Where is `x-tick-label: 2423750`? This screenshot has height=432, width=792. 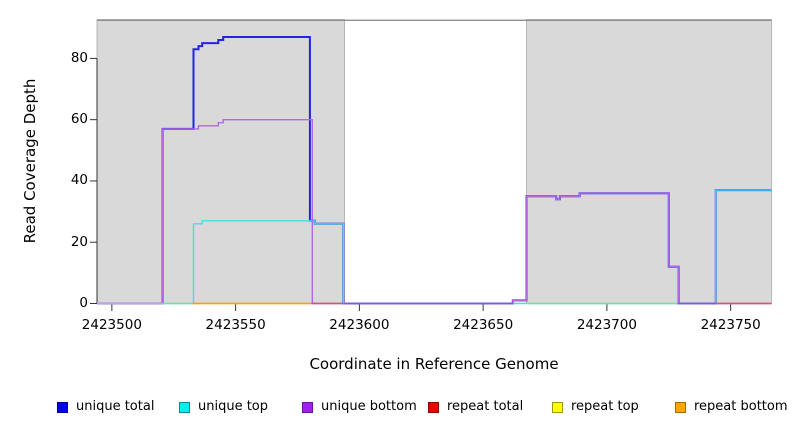 x-tick-label: 2423750 is located at coordinates (730, 325).